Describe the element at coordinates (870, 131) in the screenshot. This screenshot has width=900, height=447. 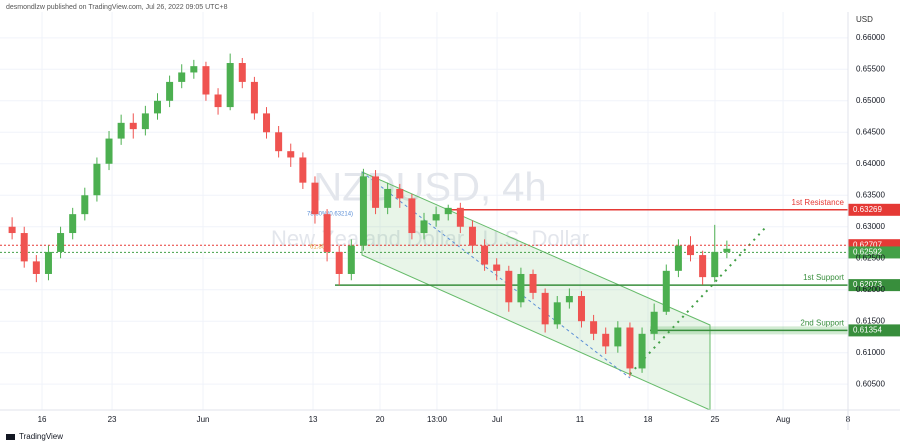
I see `y-tick-label: 0.64500` at that location.